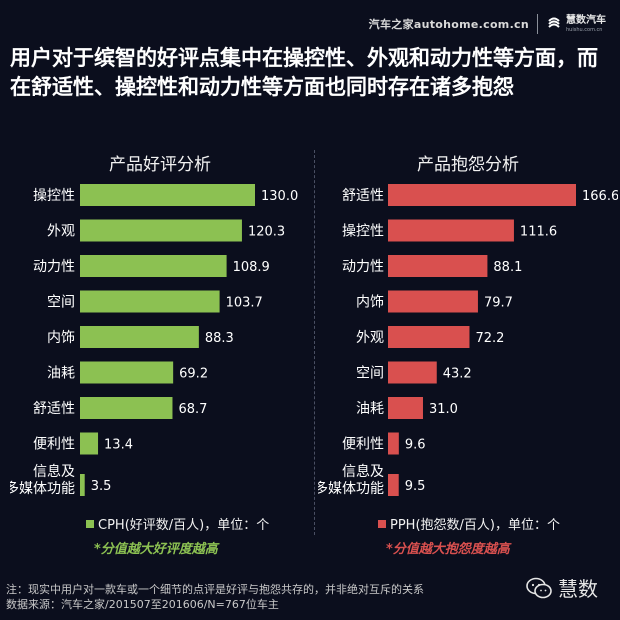 Image resolution: width=620 pixels, height=620 pixels. I want to click on complaint-category-label: 外观, so click(370, 338).